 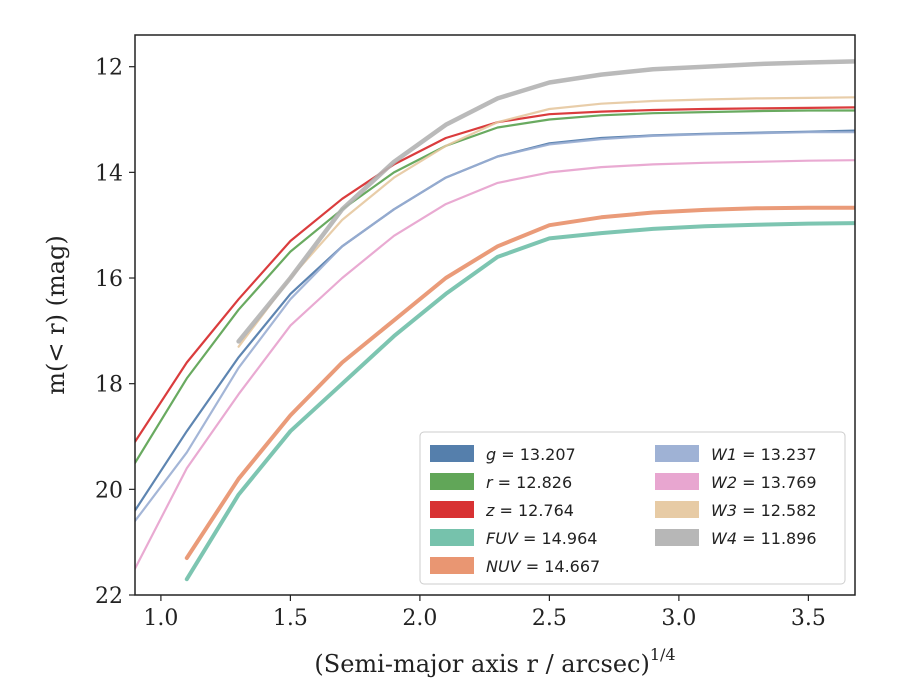 What do you see at coordinates (452, 537) in the screenshot?
I see `legend-swatch-fuv` at bounding box center [452, 537].